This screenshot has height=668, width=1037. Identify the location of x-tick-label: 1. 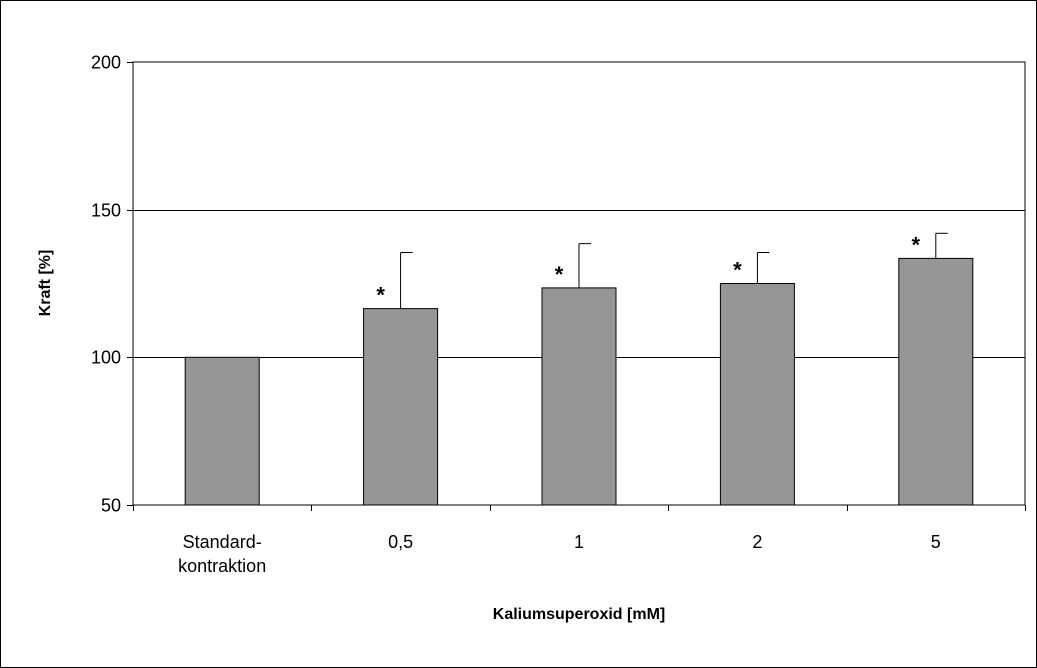
(579, 542).